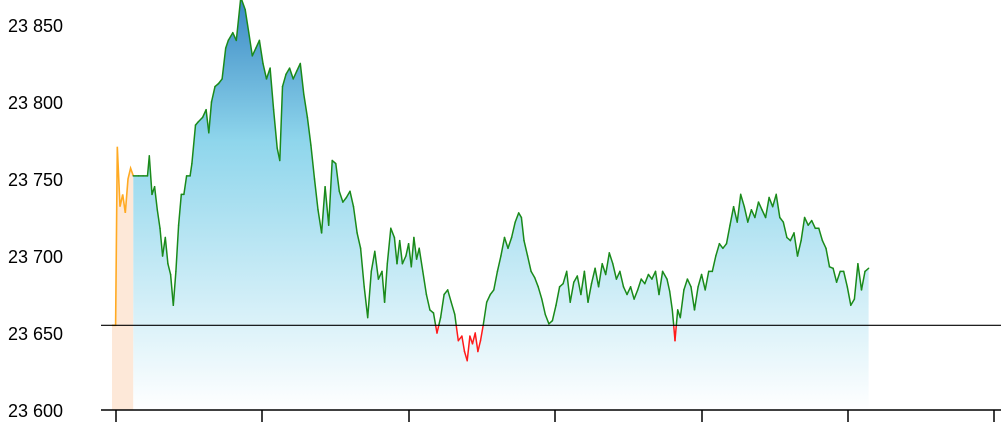  I want to click on y-tick-label: 23 700, so click(35, 257).